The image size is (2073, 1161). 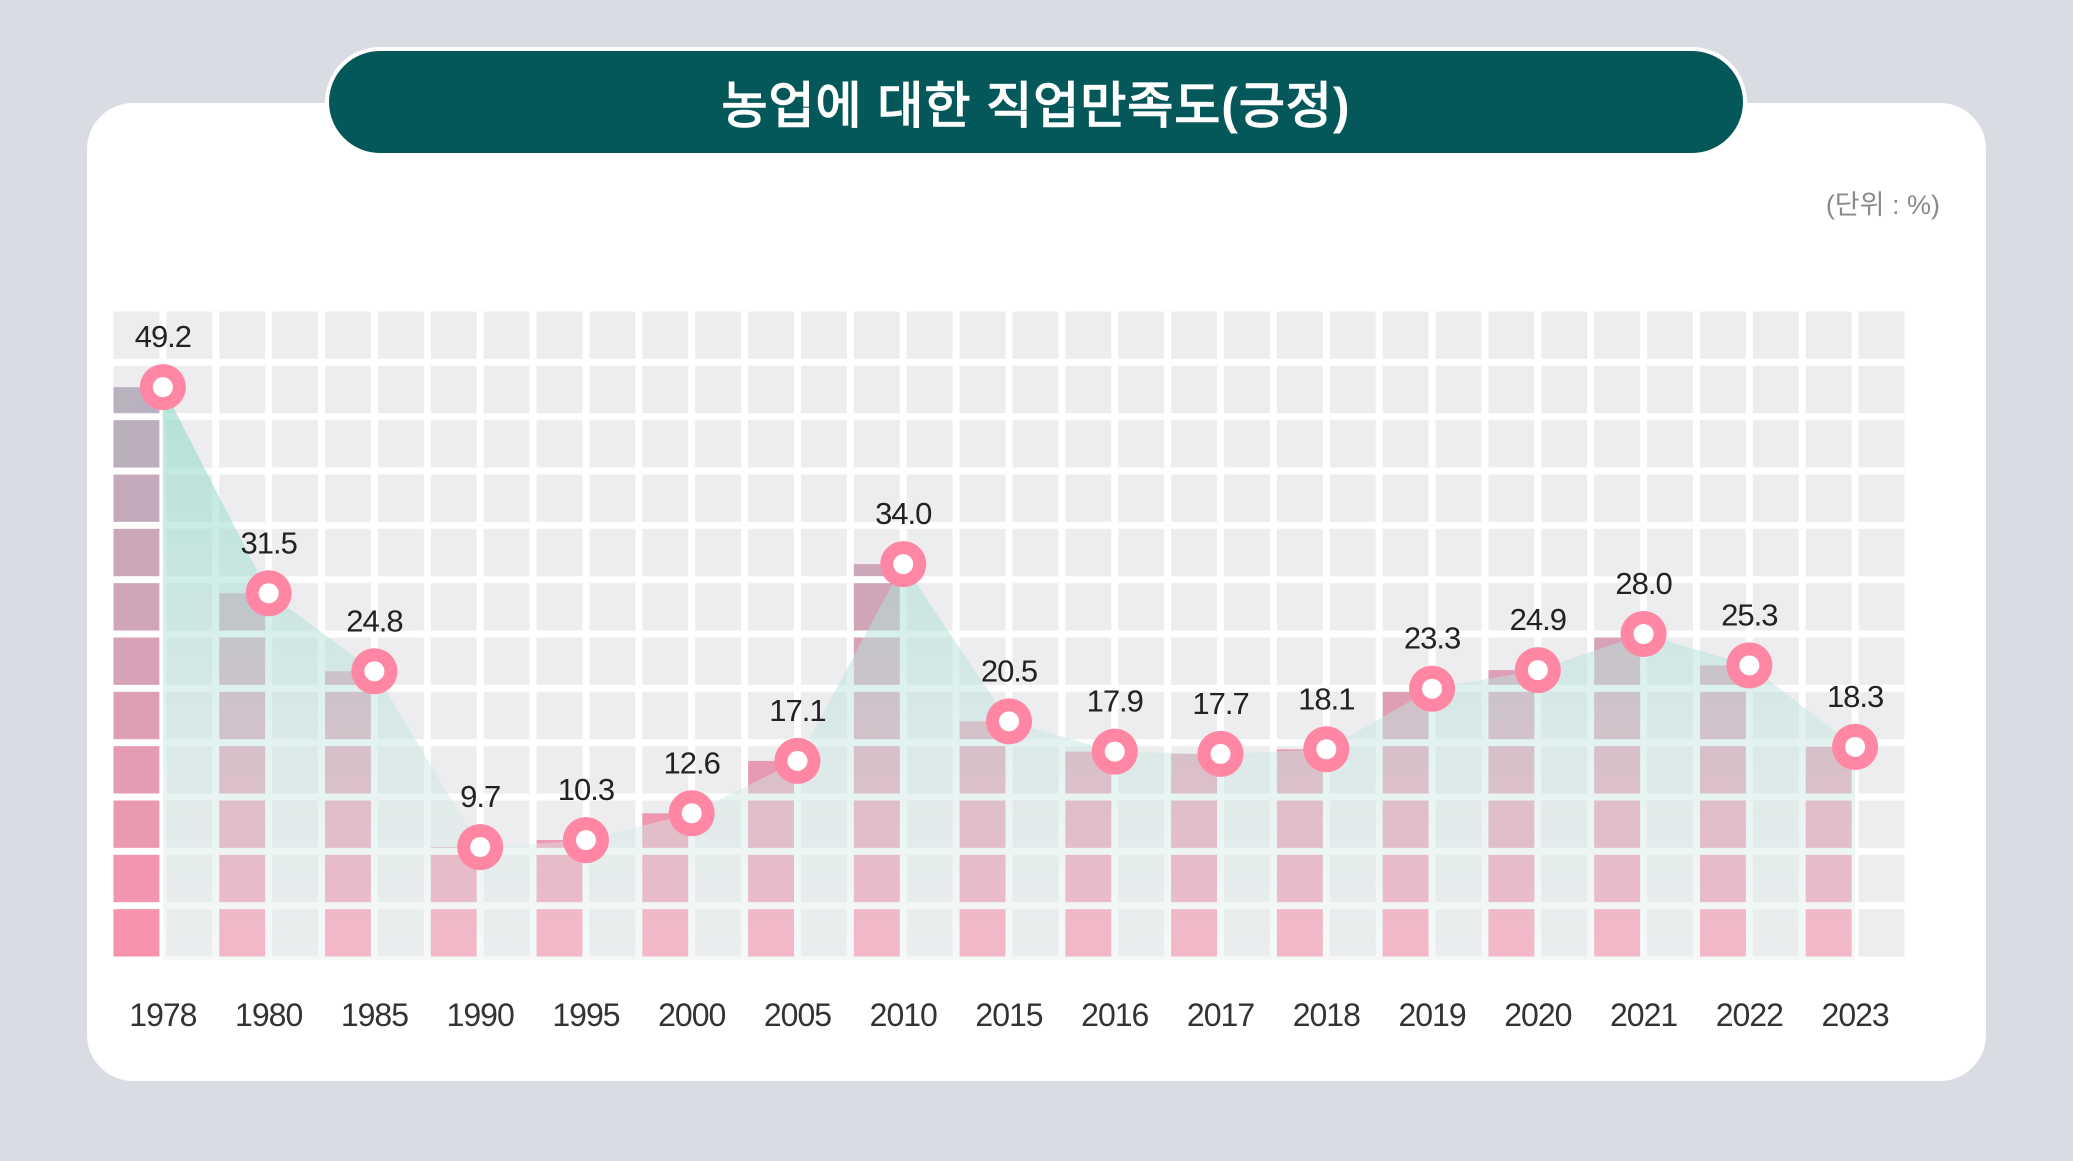 I want to click on data-label: 10.3, so click(x=586, y=789).